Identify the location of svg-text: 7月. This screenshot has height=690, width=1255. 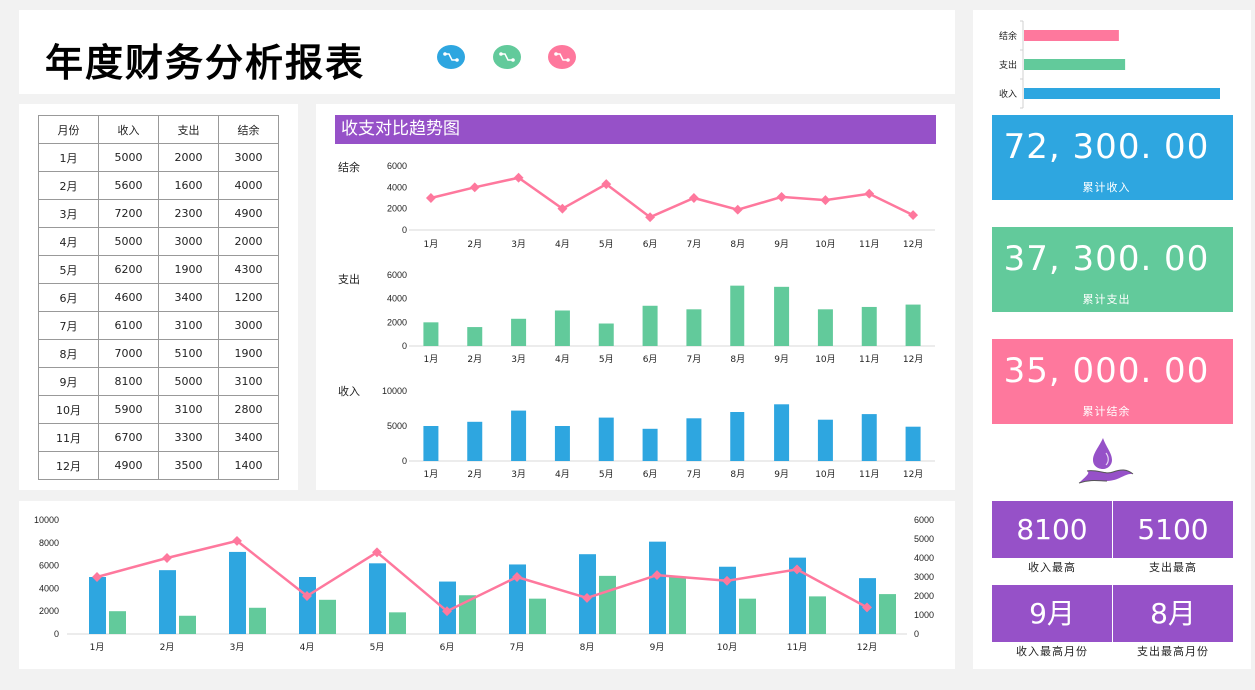
(517, 647).